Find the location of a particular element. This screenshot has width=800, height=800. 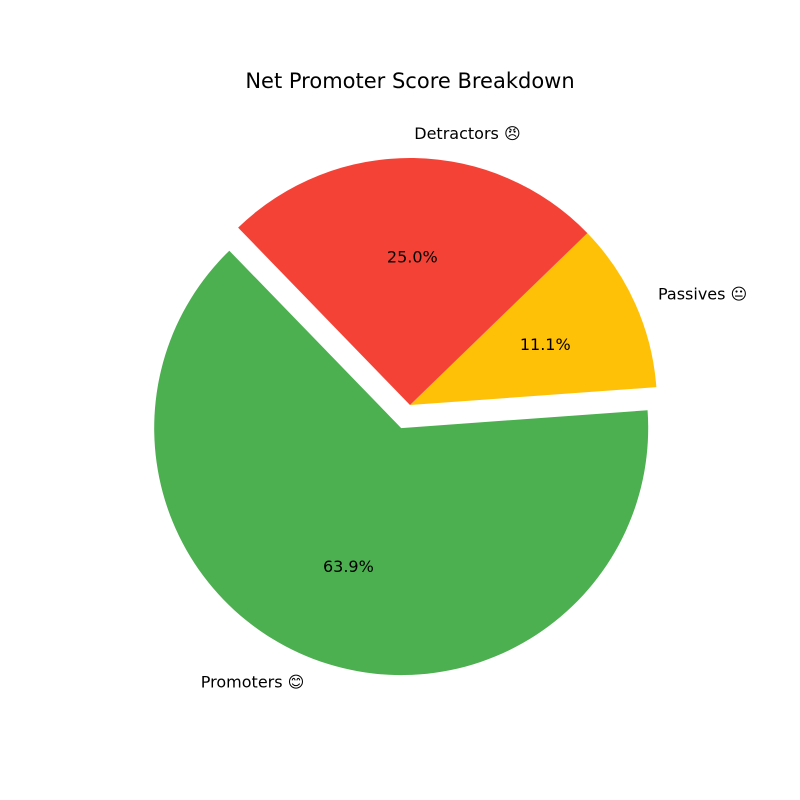

pie-slice-passives is located at coordinates (533, 319).